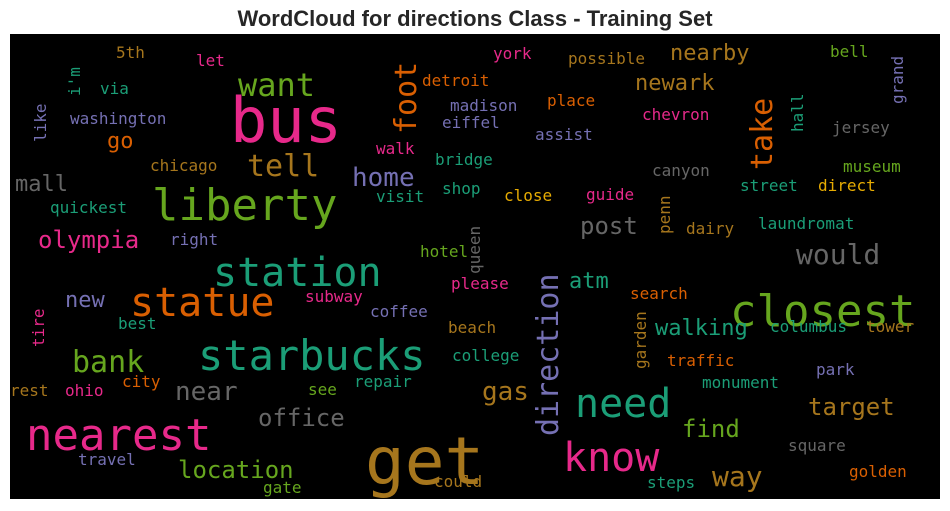  What do you see at coordinates (512, 53) in the screenshot?
I see `cloud-word-york: york` at bounding box center [512, 53].